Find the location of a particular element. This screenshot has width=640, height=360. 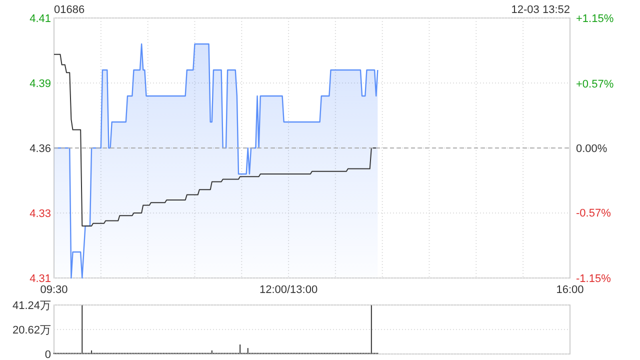

y2-tick-label: -0.57% is located at coordinates (594, 213).